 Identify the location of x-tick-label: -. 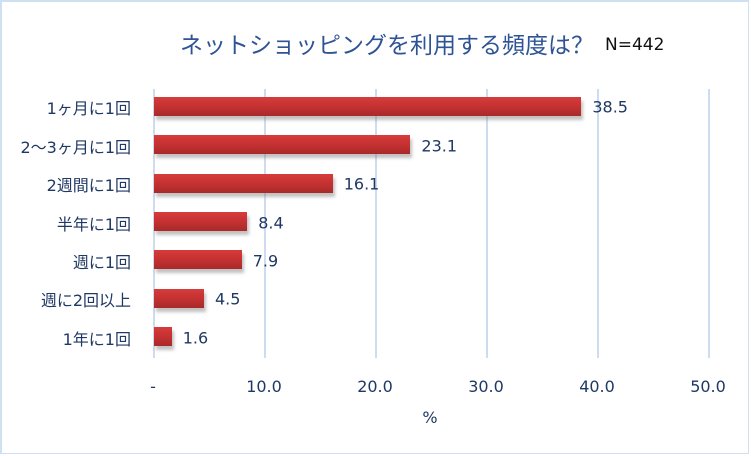
(153, 386).